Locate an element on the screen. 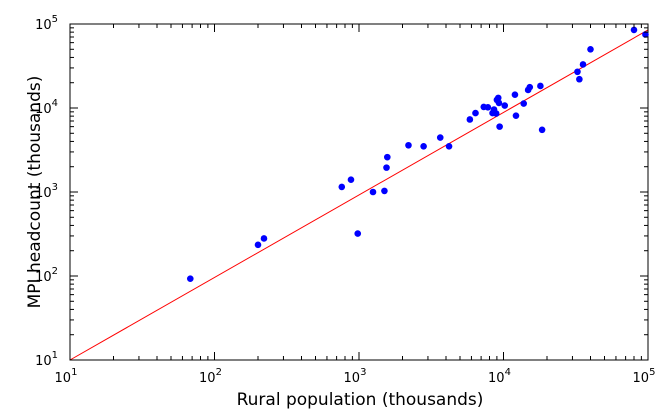  x-tick-label: 10⁵ is located at coordinates (644, 376).